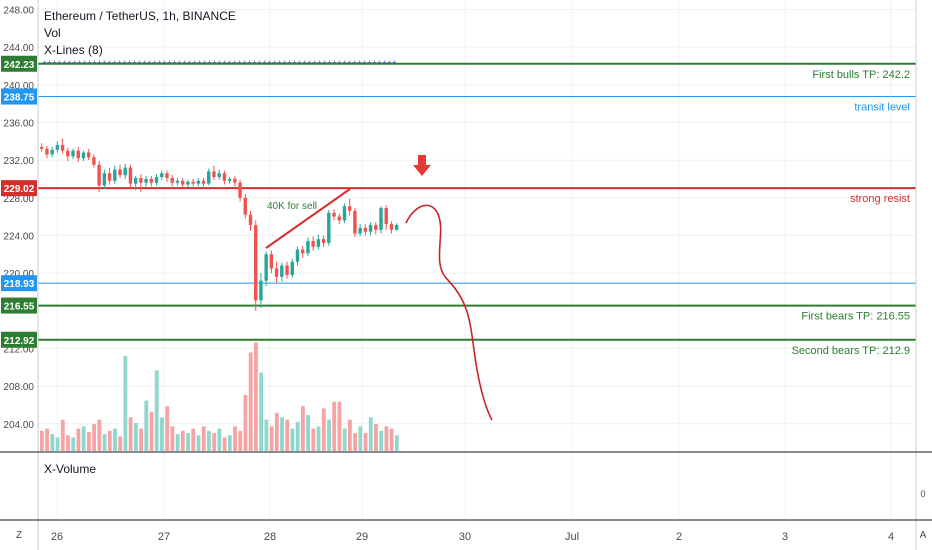 The height and width of the screenshot is (550, 932). What do you see at coordinates (52, 33) in the screenshot?
I see `volume-indicator-label: Vol` at bounding box center [52, 33].